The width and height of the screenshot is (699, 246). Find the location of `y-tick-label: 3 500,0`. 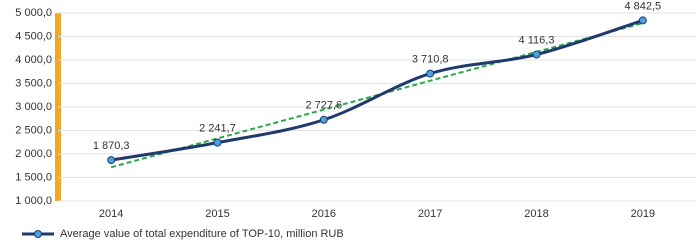

y-tick-label: 3 500,0 is located at coordinates (33, 83).